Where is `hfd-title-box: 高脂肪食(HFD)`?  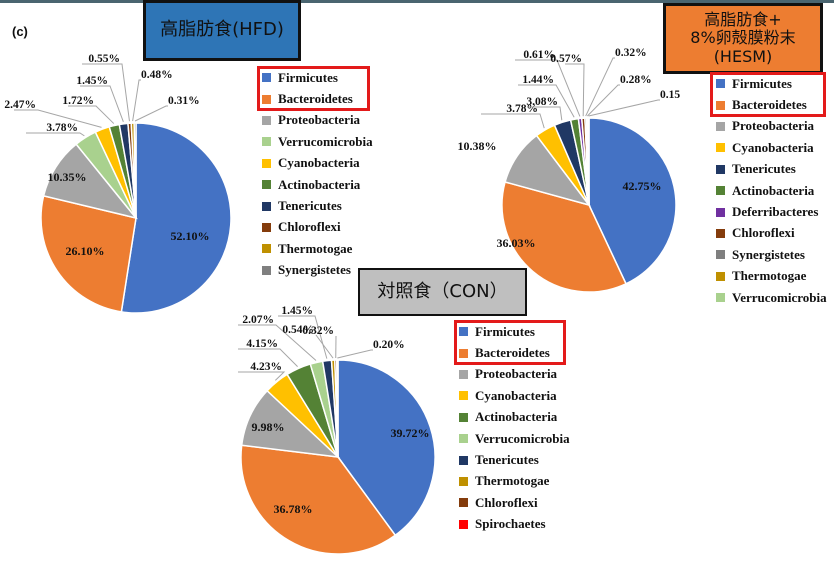
hfd-title-box: 高脂肪食(HFD) is located at coordinates (222, 30).